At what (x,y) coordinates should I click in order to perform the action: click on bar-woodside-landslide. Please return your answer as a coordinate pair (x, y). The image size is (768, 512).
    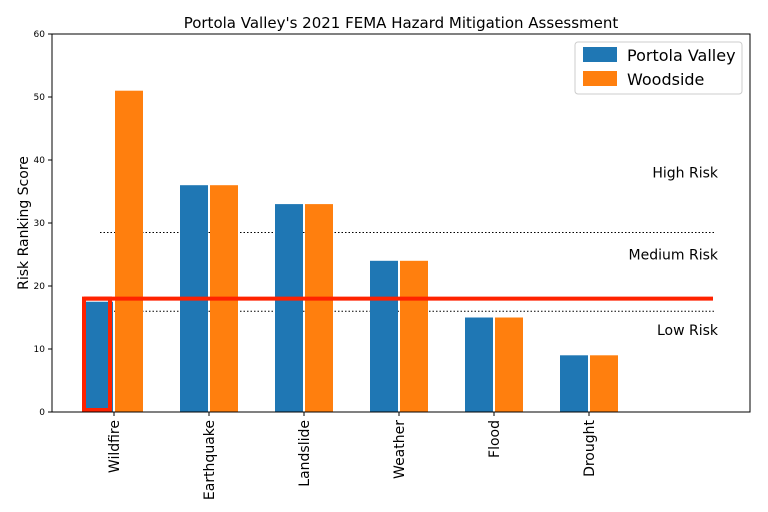
    Looking at the image, I should click on (319, 308).